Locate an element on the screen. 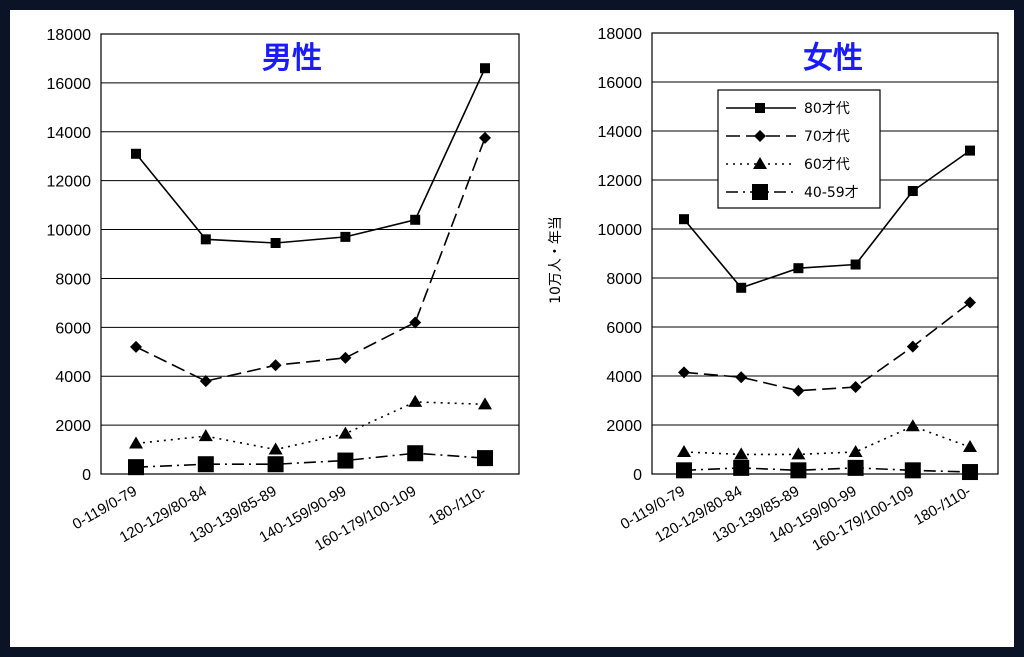 This screenshot has height=657, width=1024. y-axis-label: 10万人・年当 is located at coordinates (556, 260).